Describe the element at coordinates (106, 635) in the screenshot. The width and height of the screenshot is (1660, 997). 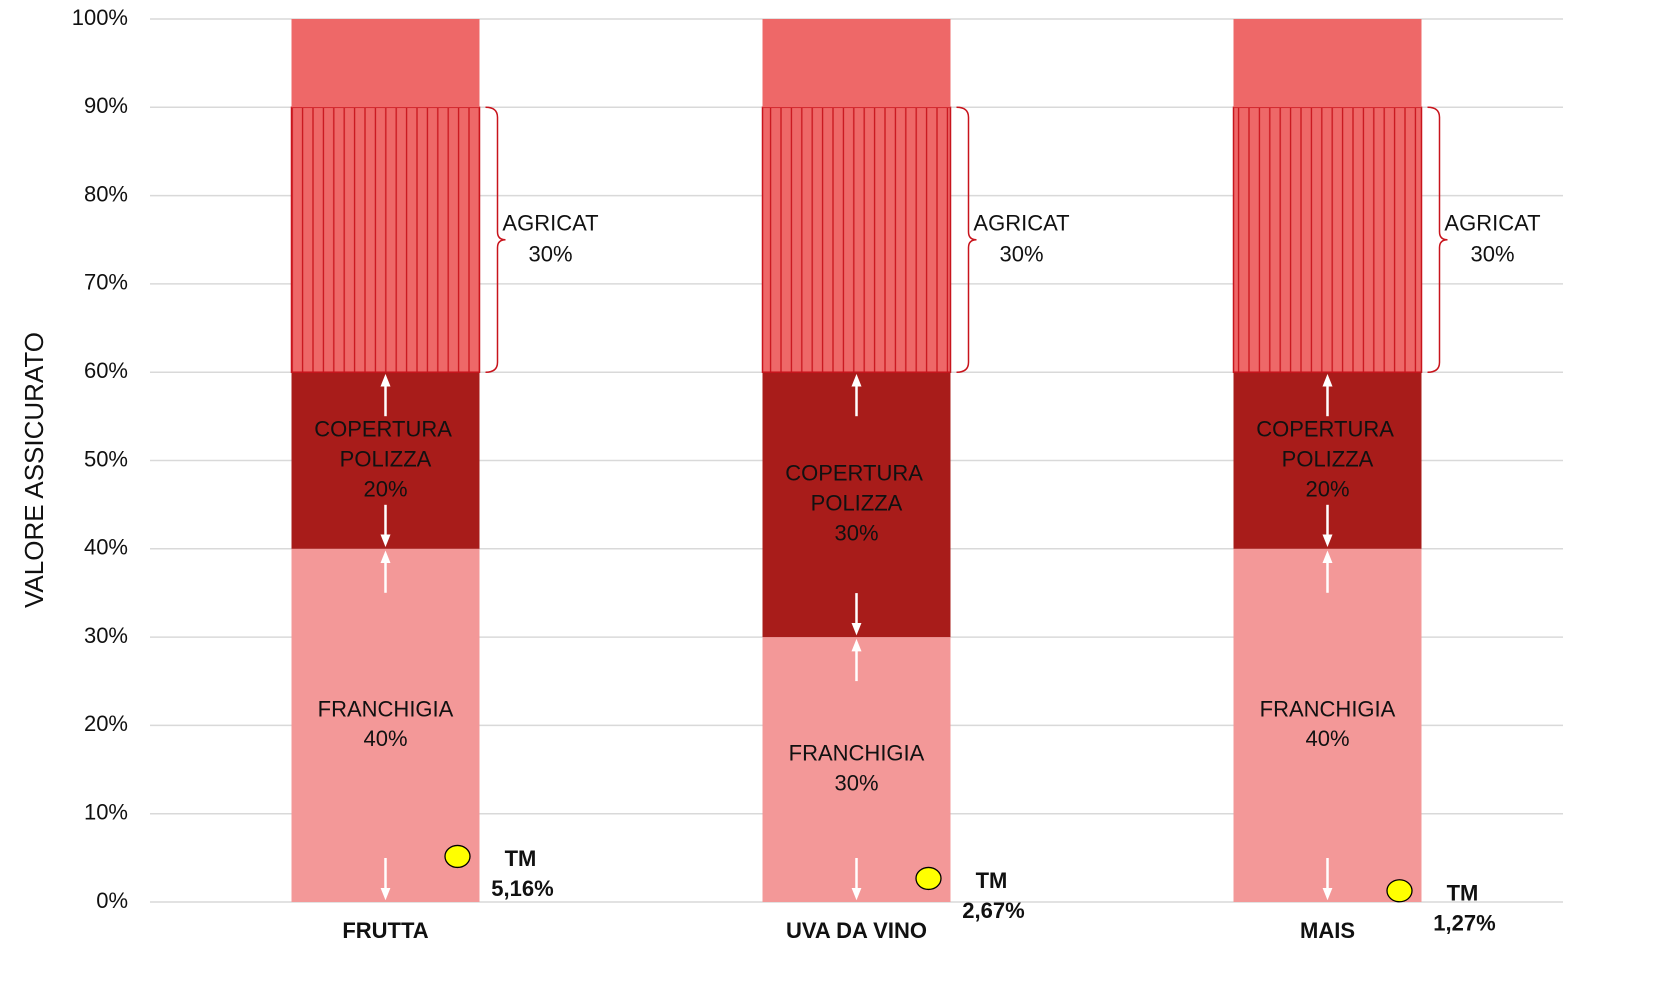
I see `y-tick-label: 30%` at that location.